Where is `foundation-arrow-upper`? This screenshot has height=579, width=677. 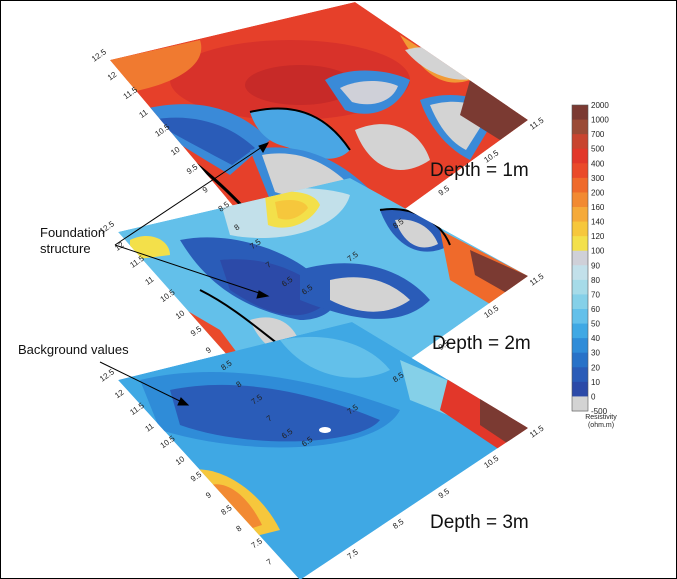
foundation-arrow-upper is located at coordinates (191, 194).